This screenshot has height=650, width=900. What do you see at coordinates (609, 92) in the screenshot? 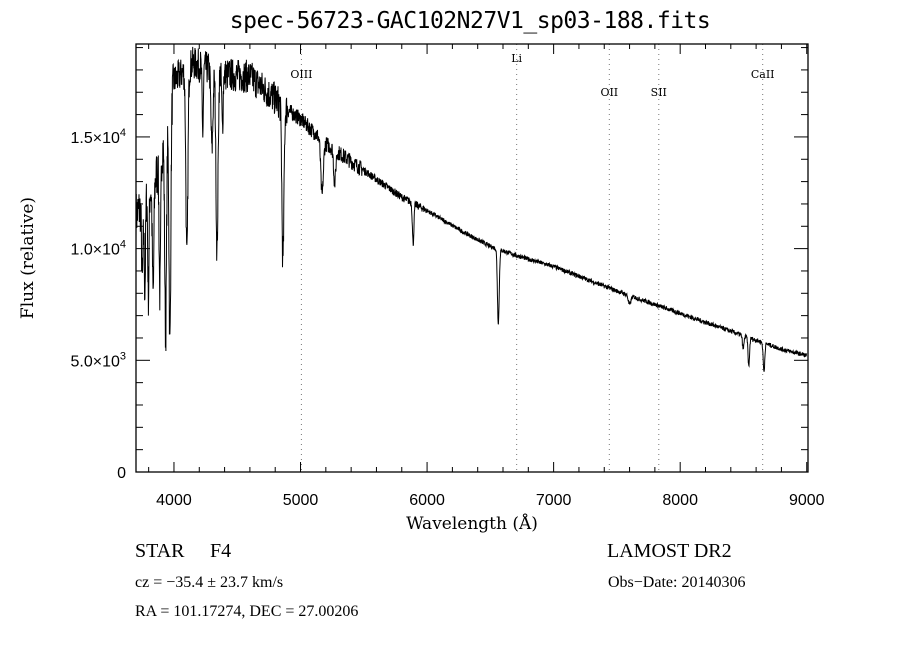
I see `line-label: OII` at bounding box center [609, 92].